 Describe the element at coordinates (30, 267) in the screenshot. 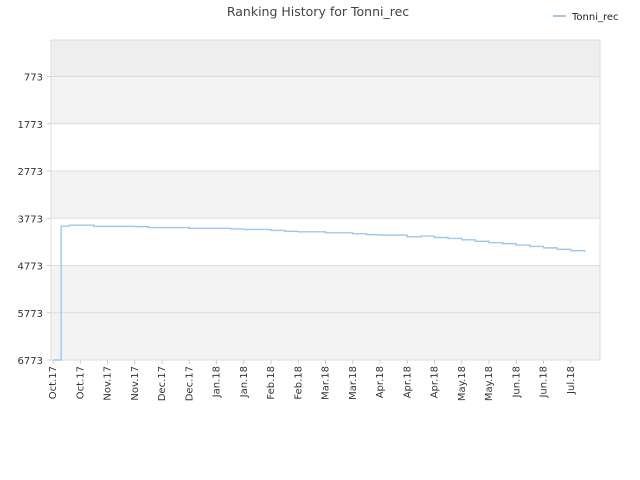

I see `y-tick-label: 4773` at that location.